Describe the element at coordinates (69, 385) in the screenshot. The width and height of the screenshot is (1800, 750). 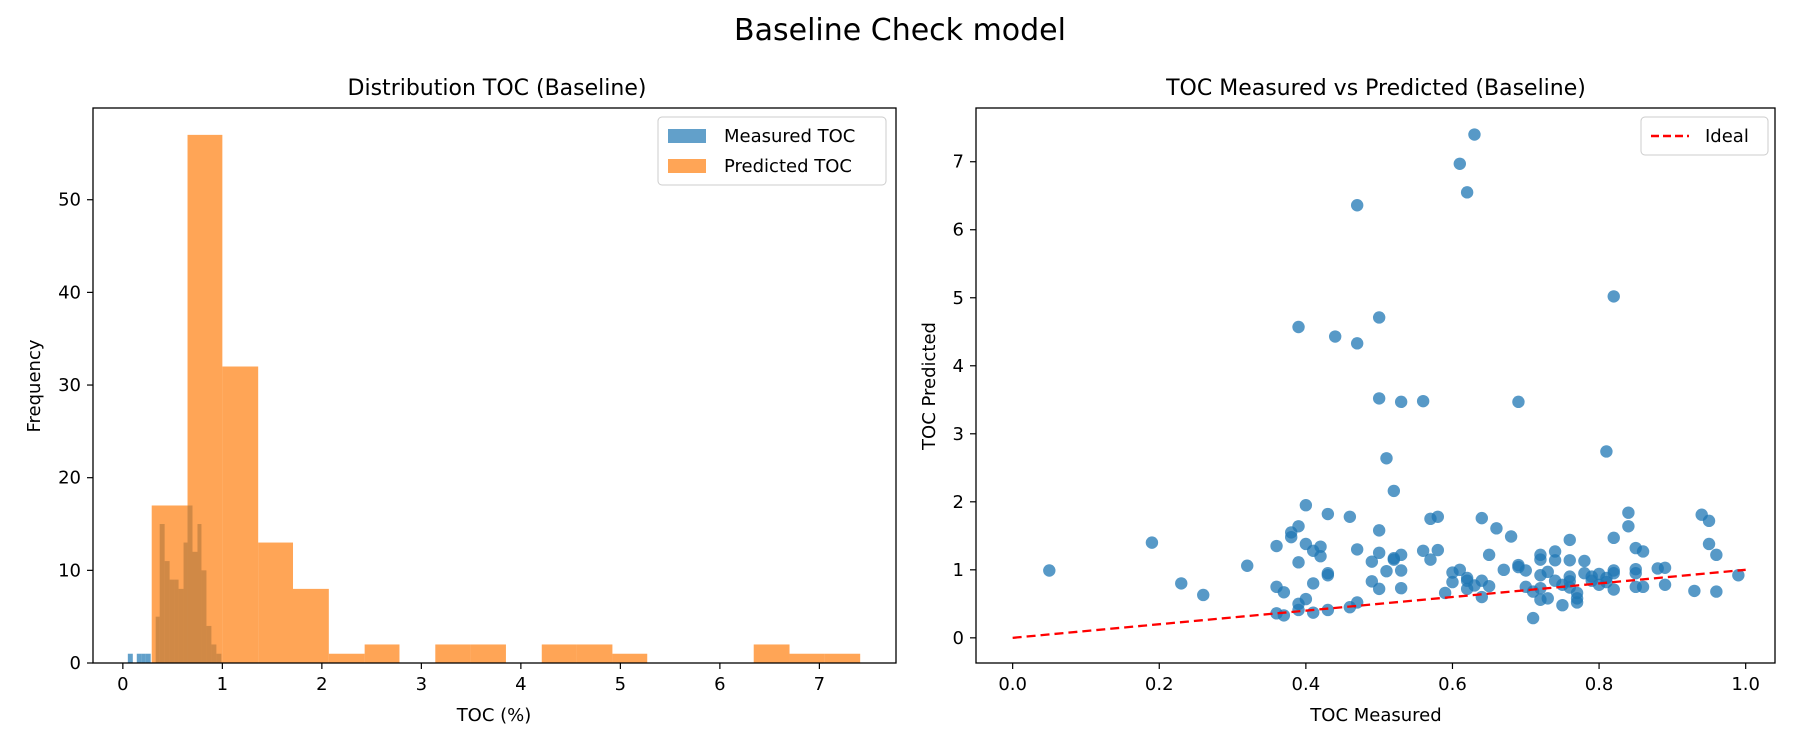
I see `histogram-ytick-label: 30` at that location.